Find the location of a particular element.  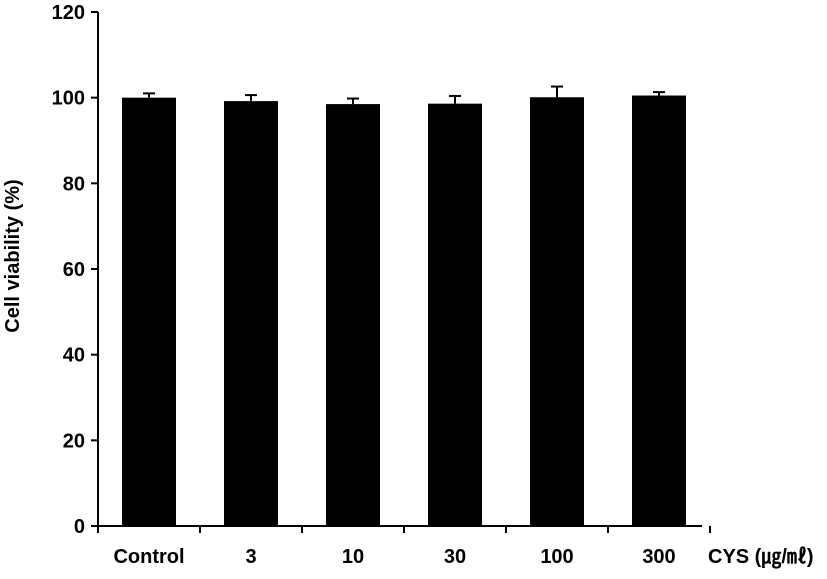

y-ticks: 0 20 40 60 80 100 120 is located at coordinates (75, 270).